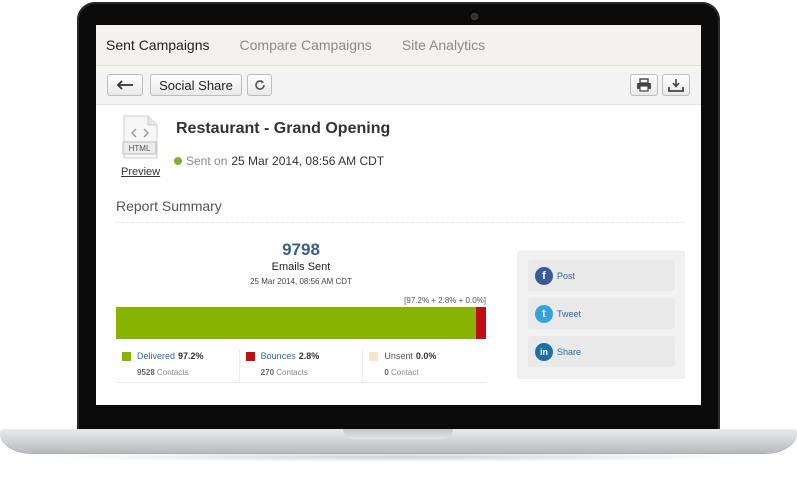 The width and height of the screenshot is (797, 483). I want to click on twitter-tweet-label: Tweet, so click(569, 313).